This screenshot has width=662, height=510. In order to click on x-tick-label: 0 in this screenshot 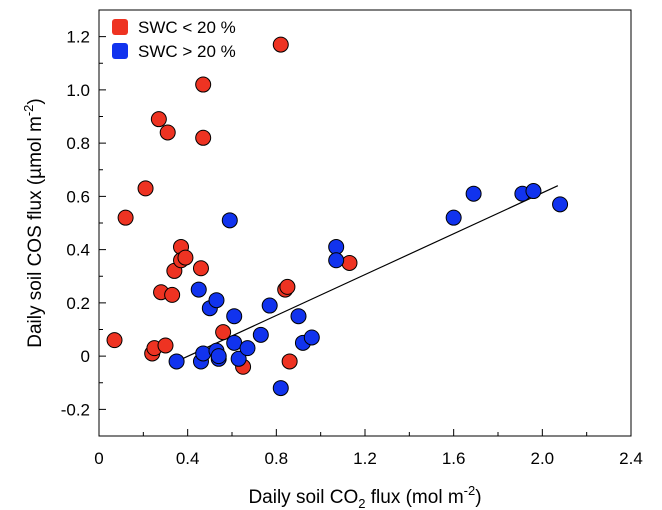, I will do `click(98, 458)`.